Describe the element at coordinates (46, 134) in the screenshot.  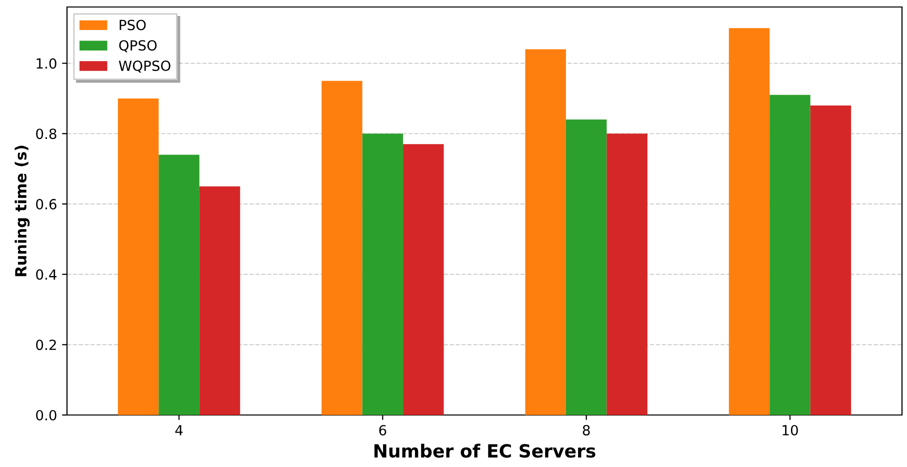
I see `y-tick-label: 0.8` at that location.